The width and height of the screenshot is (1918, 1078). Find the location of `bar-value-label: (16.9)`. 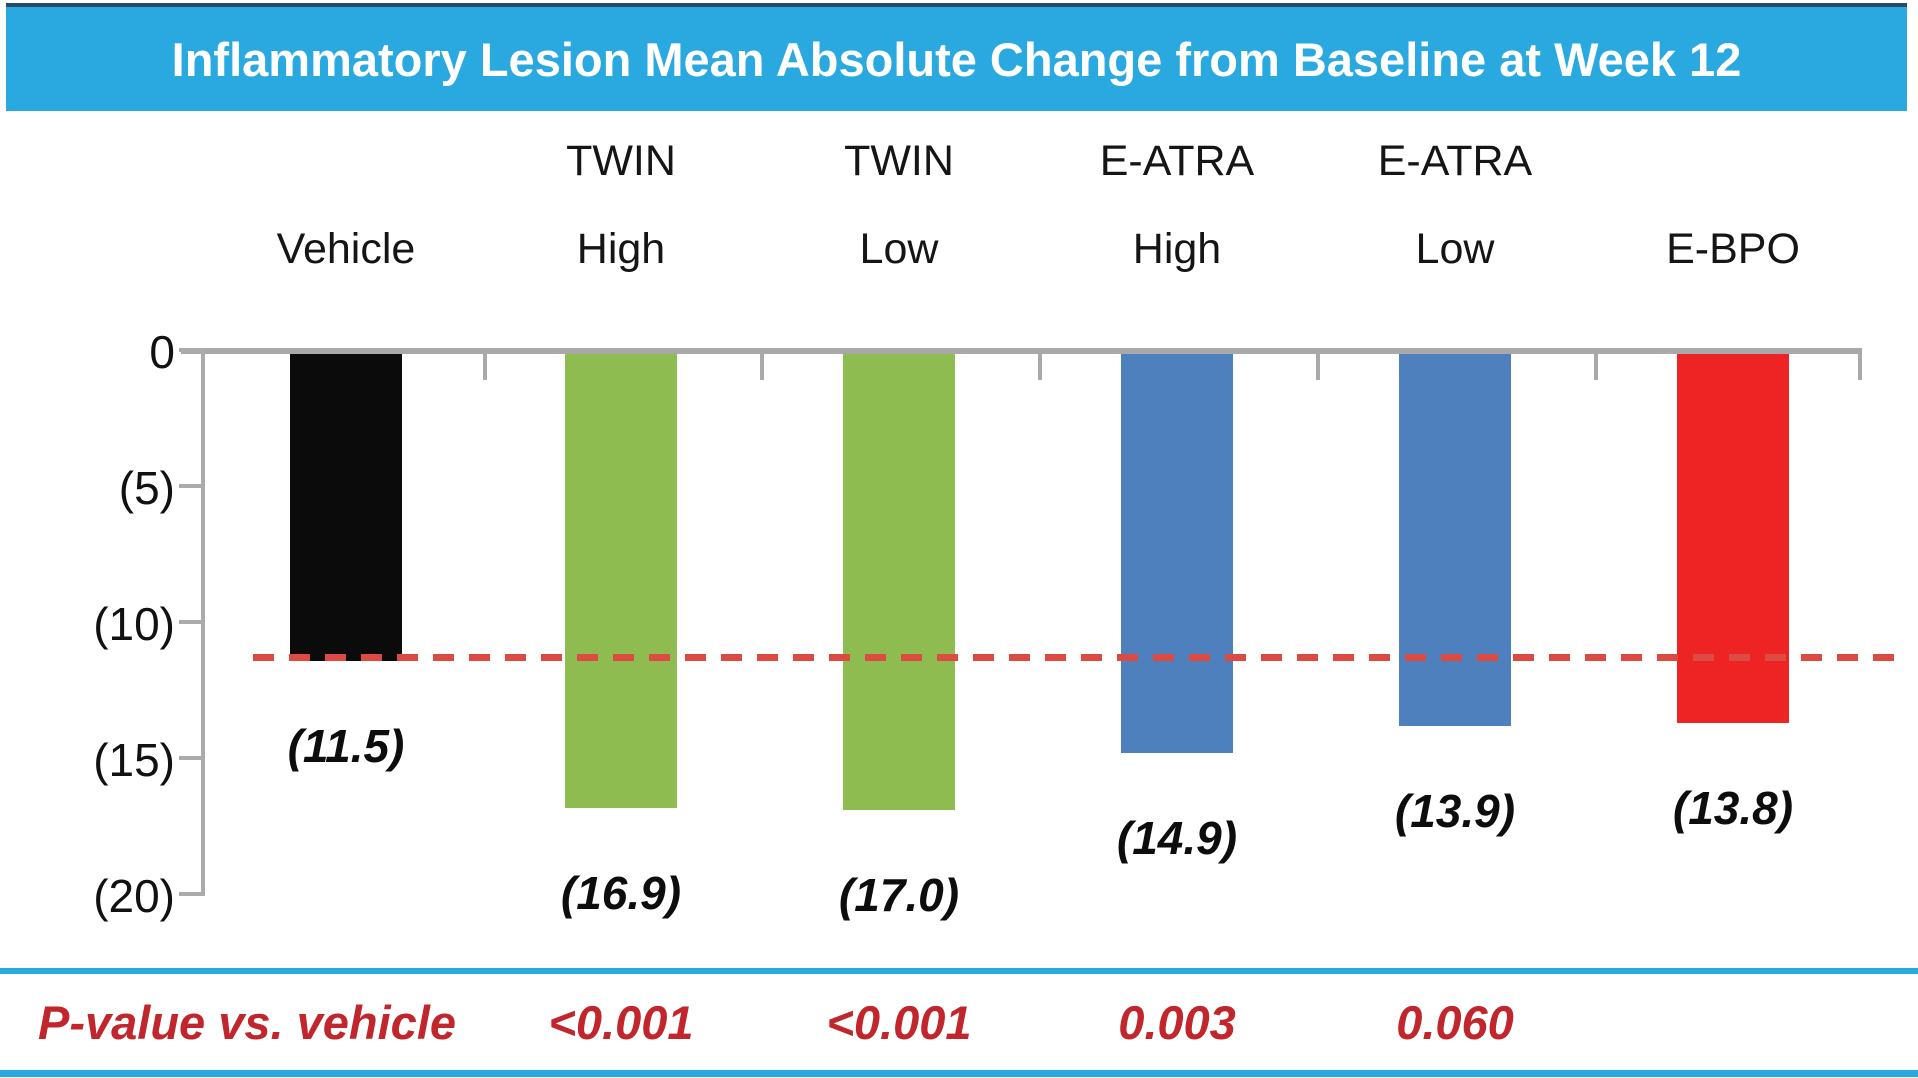

bar-value-label: (16.9) is located at coordinates (621, 892).